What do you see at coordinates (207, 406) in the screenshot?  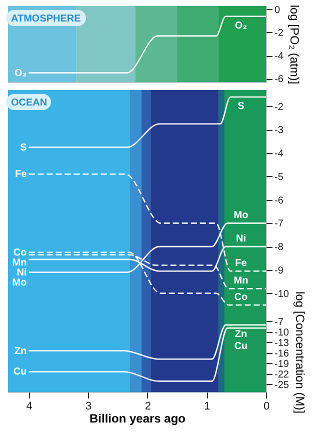 I see `x-tick-label: 1` at bounding box center [207, 406].